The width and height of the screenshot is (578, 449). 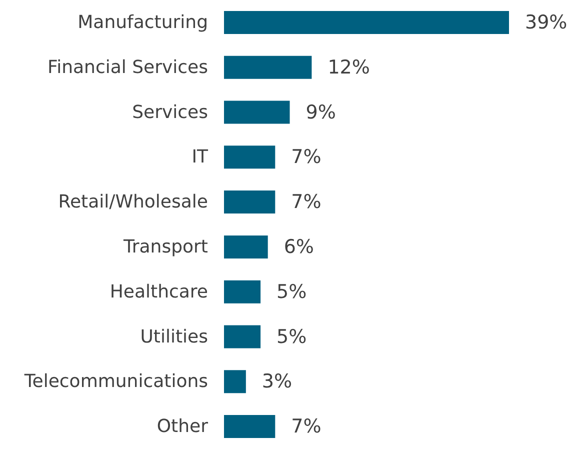 I want to click on y-tick-label: Other, so click(x=182, y=427).